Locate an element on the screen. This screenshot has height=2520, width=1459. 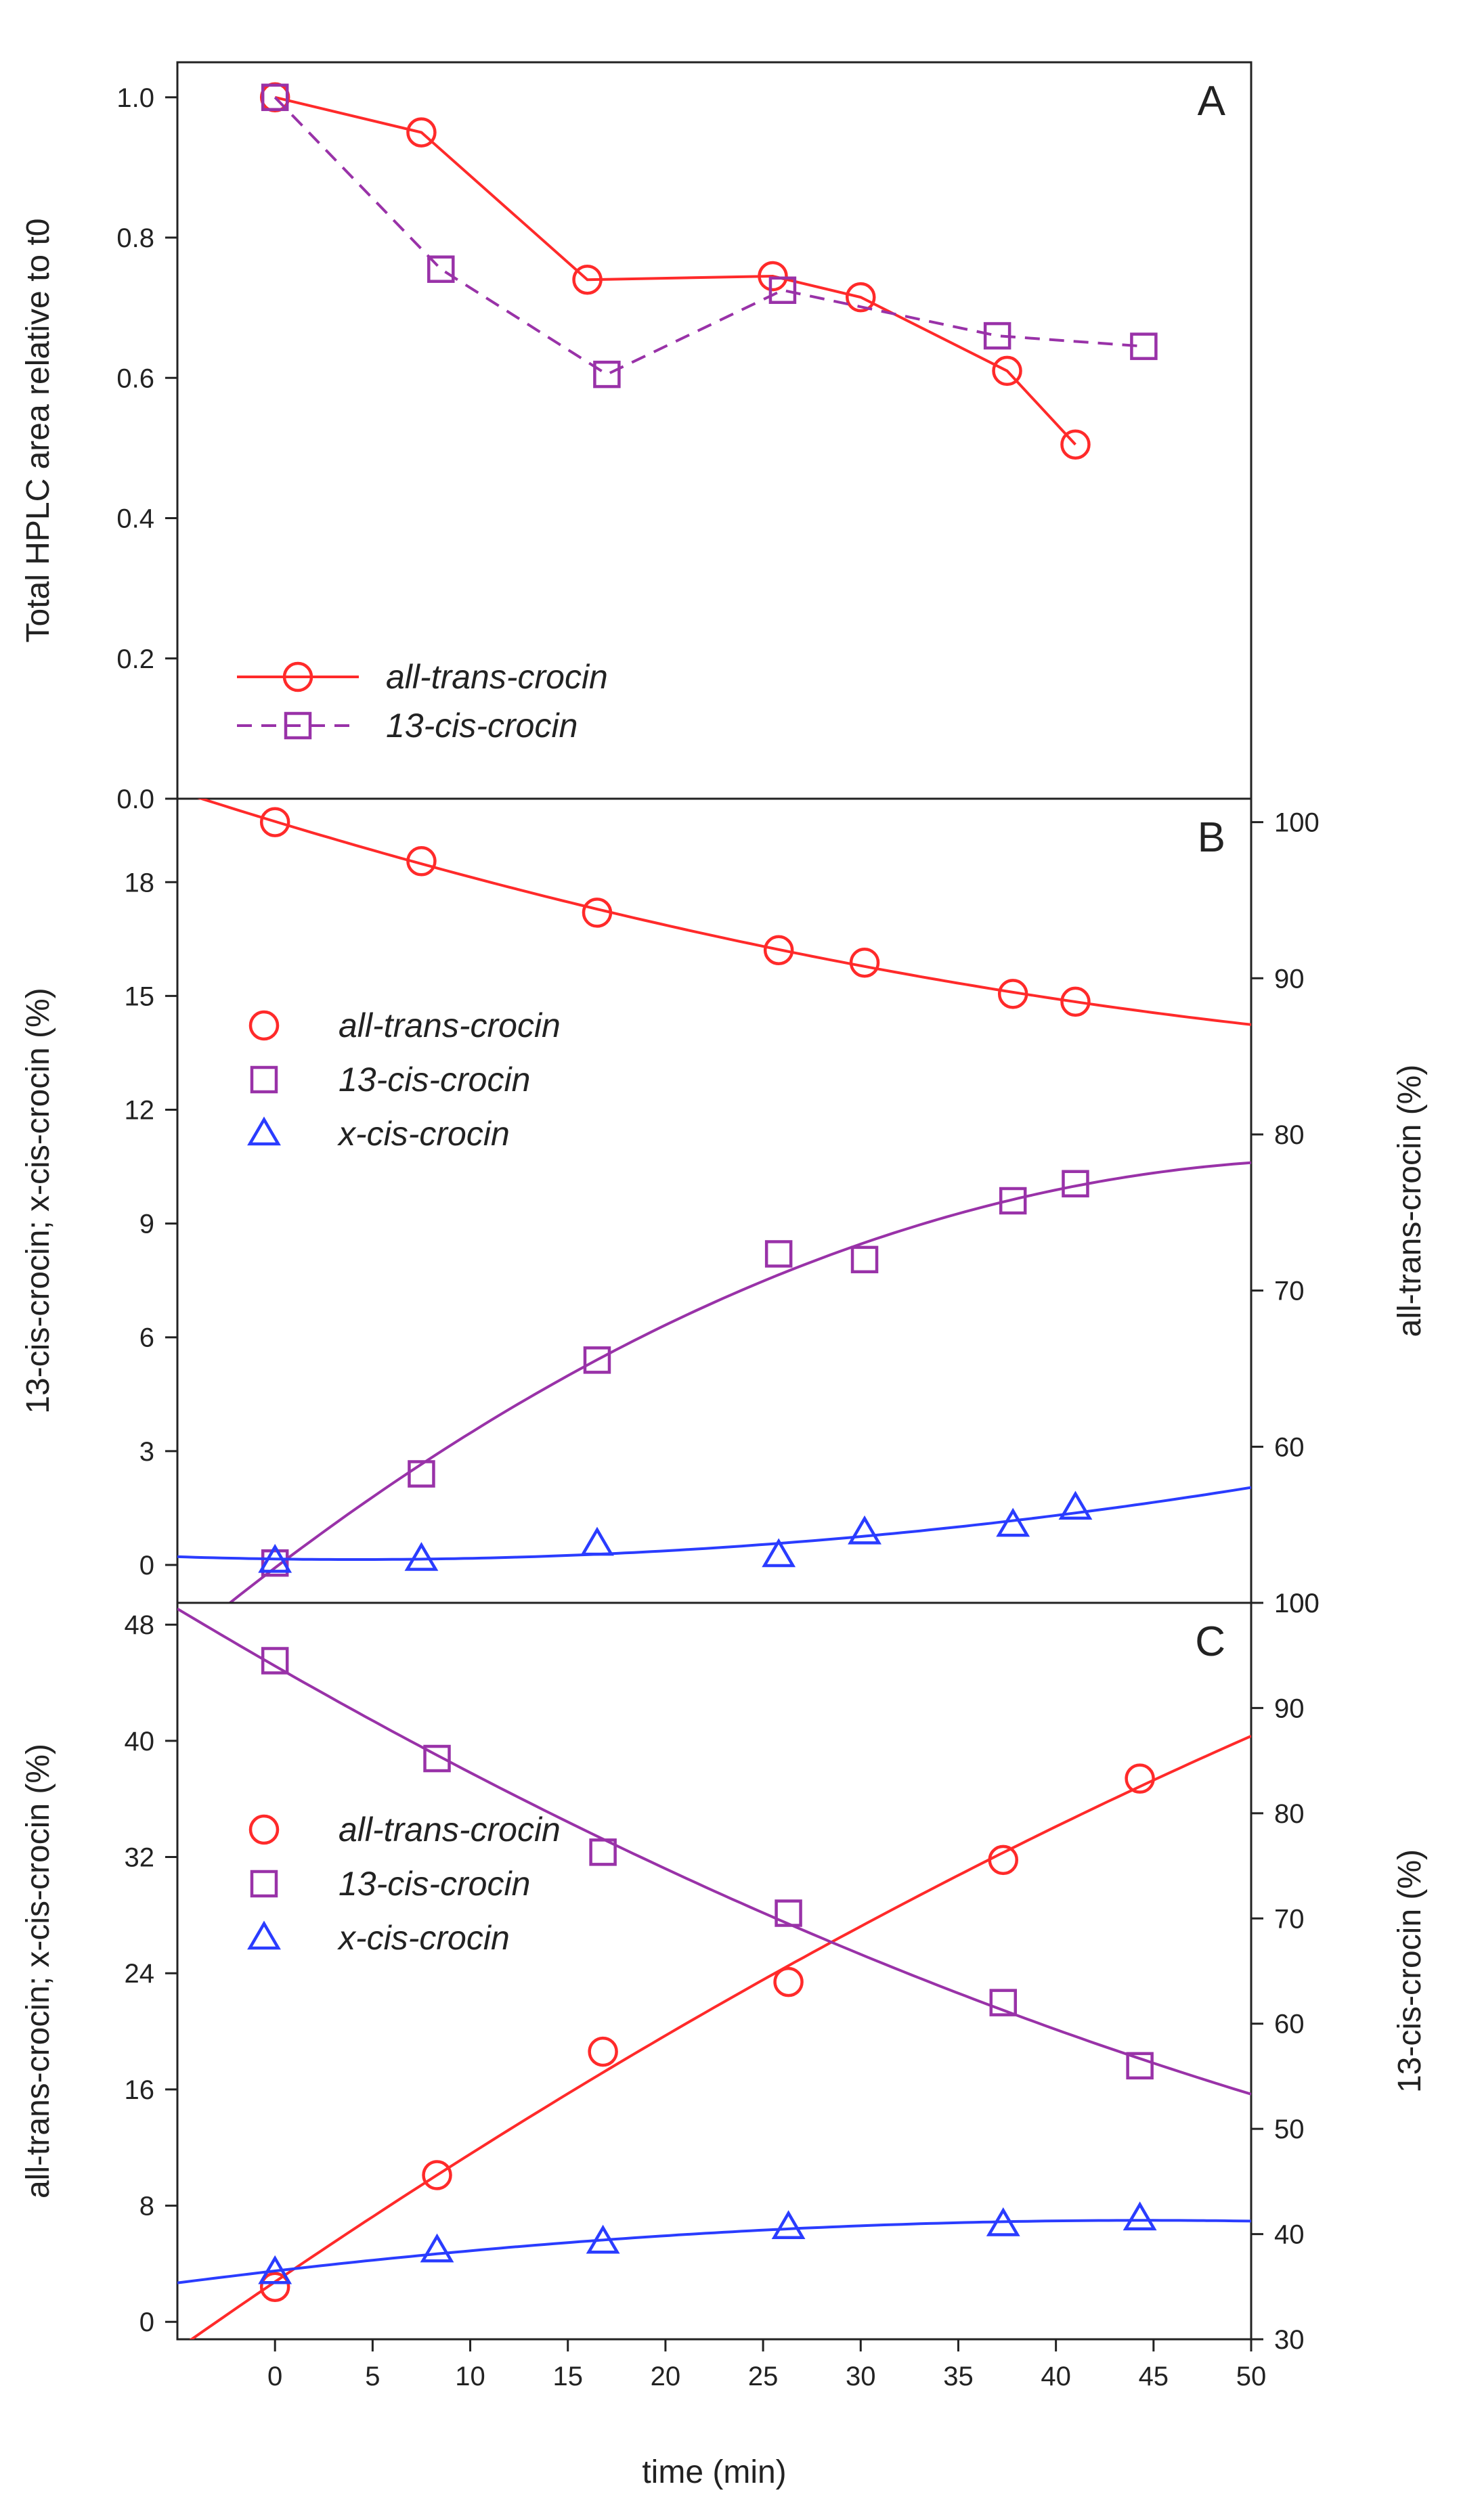
panel-a-legend-label: all-trans-crocin is located at coordinates (497, 677).